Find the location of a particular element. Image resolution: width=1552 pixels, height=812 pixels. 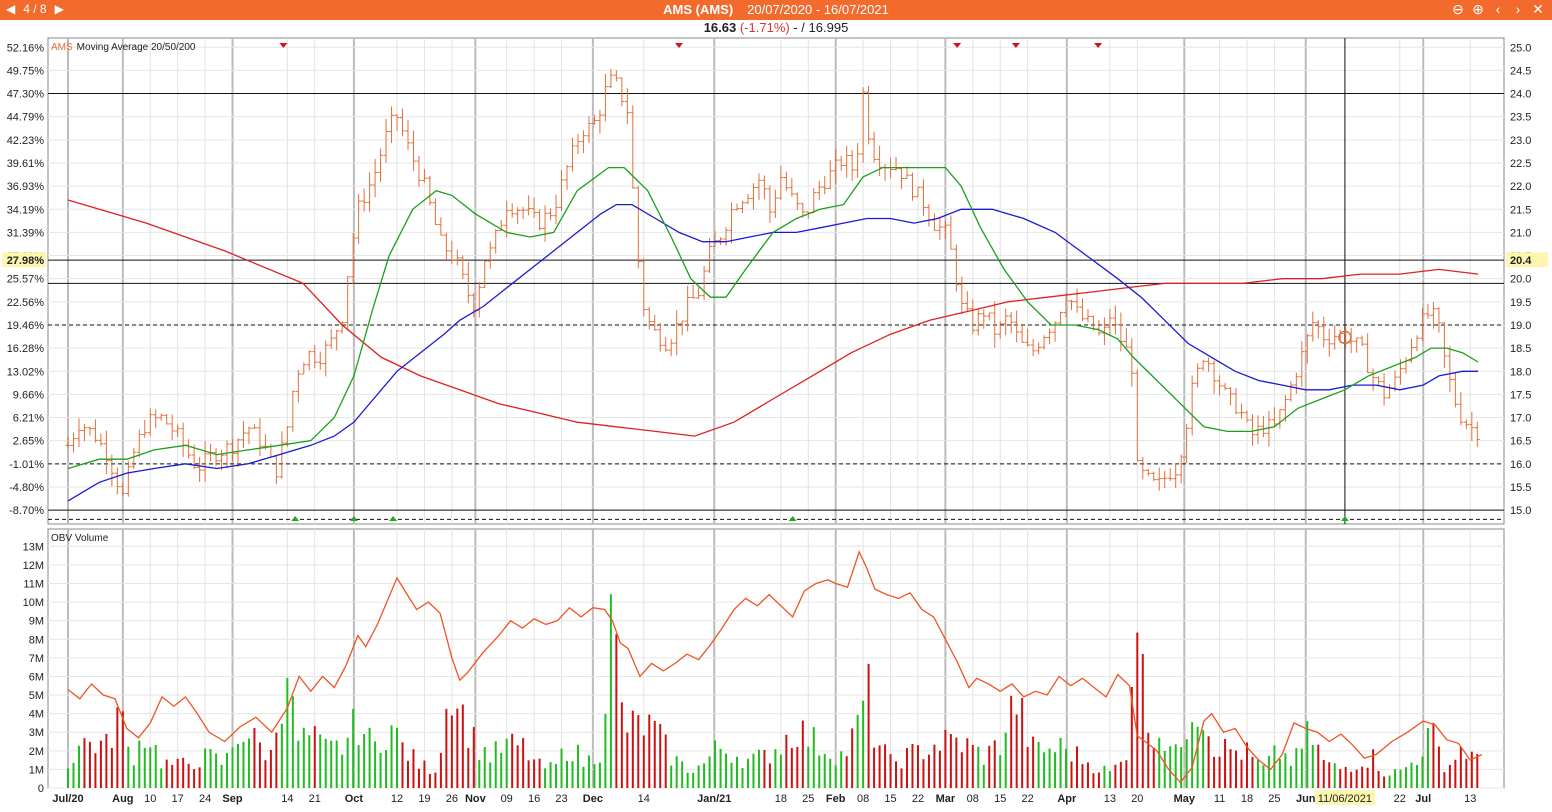

prev-icon: ‹ is located at coordinates (1498, 9).